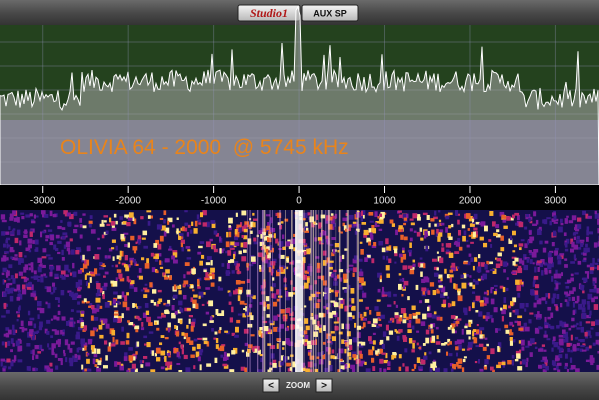  What do you see at coordinates (271, 385) in the screenshot?
I see `zoom-prev` at bounding box center [271, 385].